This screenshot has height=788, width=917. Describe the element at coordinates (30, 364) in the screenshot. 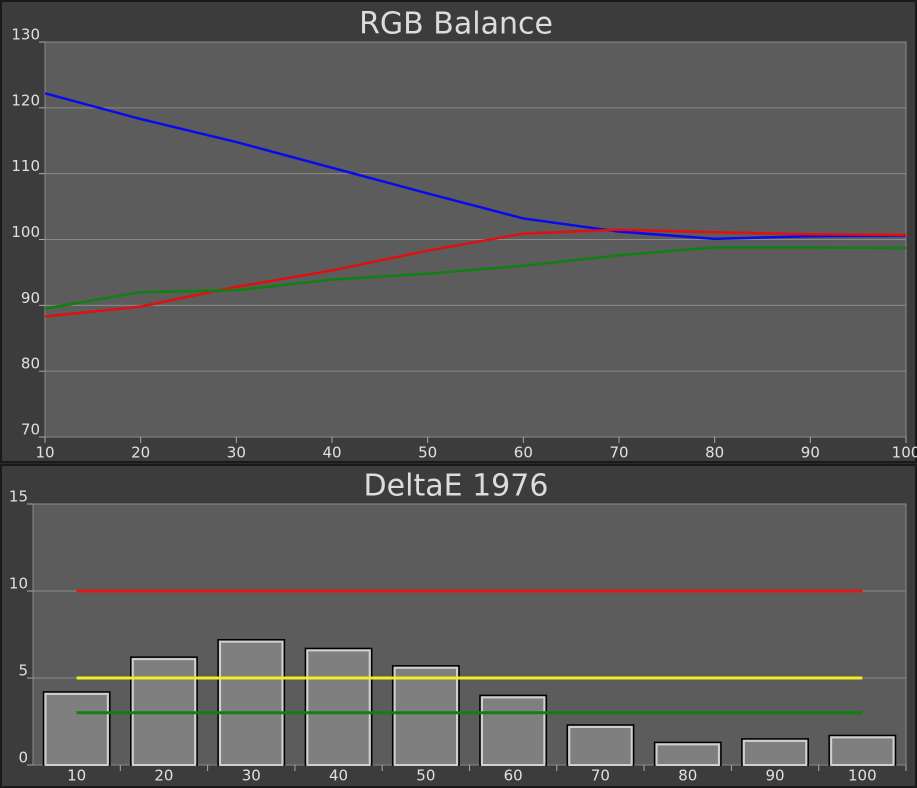

I see `y-tick-label: 80` at that location.